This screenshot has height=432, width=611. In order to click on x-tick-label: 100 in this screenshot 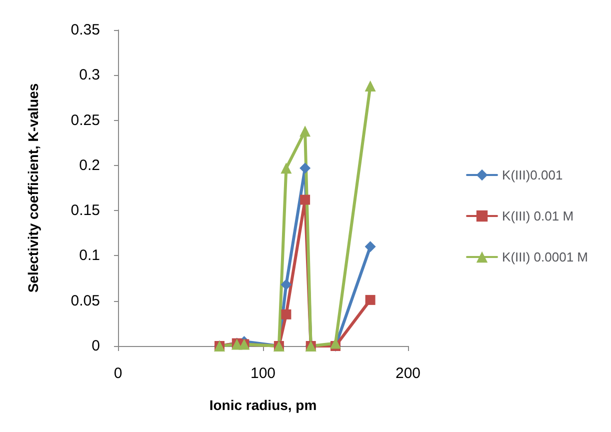, I will do `click(263, 373)`.